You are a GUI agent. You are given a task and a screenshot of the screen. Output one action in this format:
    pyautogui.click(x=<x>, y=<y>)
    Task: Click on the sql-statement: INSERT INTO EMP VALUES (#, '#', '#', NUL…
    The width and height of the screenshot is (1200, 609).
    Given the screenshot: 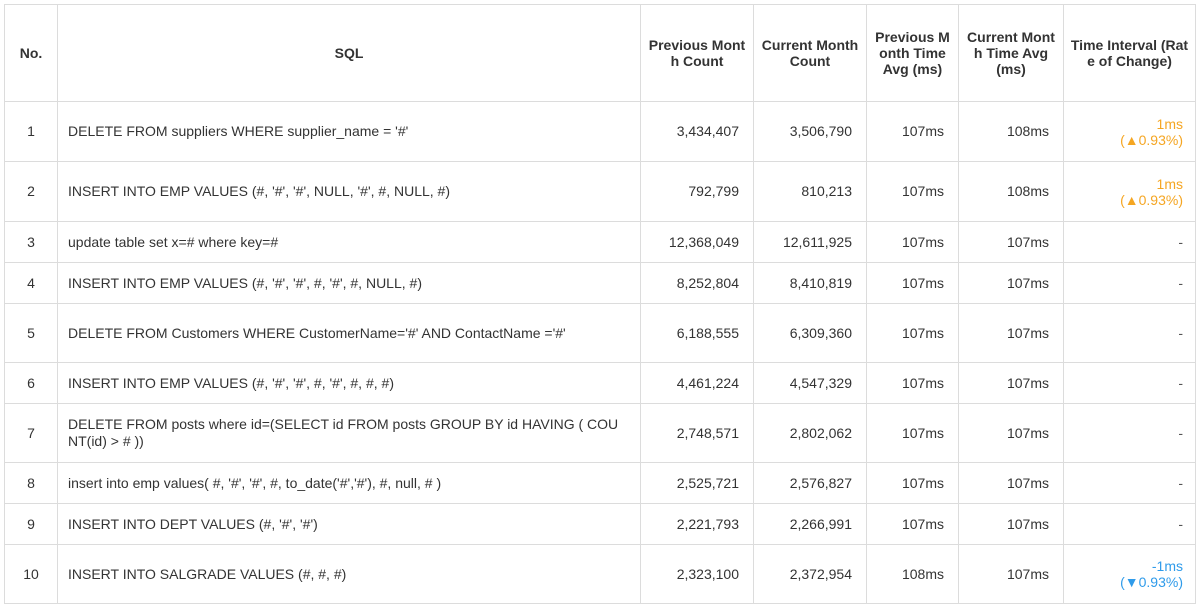 What is the action you would take?
    pyautogui.click(x=349, y=191)
    